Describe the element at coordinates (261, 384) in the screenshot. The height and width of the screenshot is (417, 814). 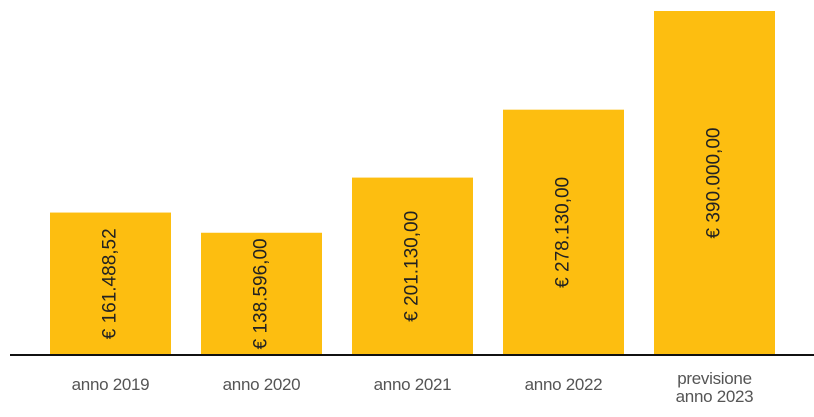
I see `x-tick-label: anno 2020` at that location.